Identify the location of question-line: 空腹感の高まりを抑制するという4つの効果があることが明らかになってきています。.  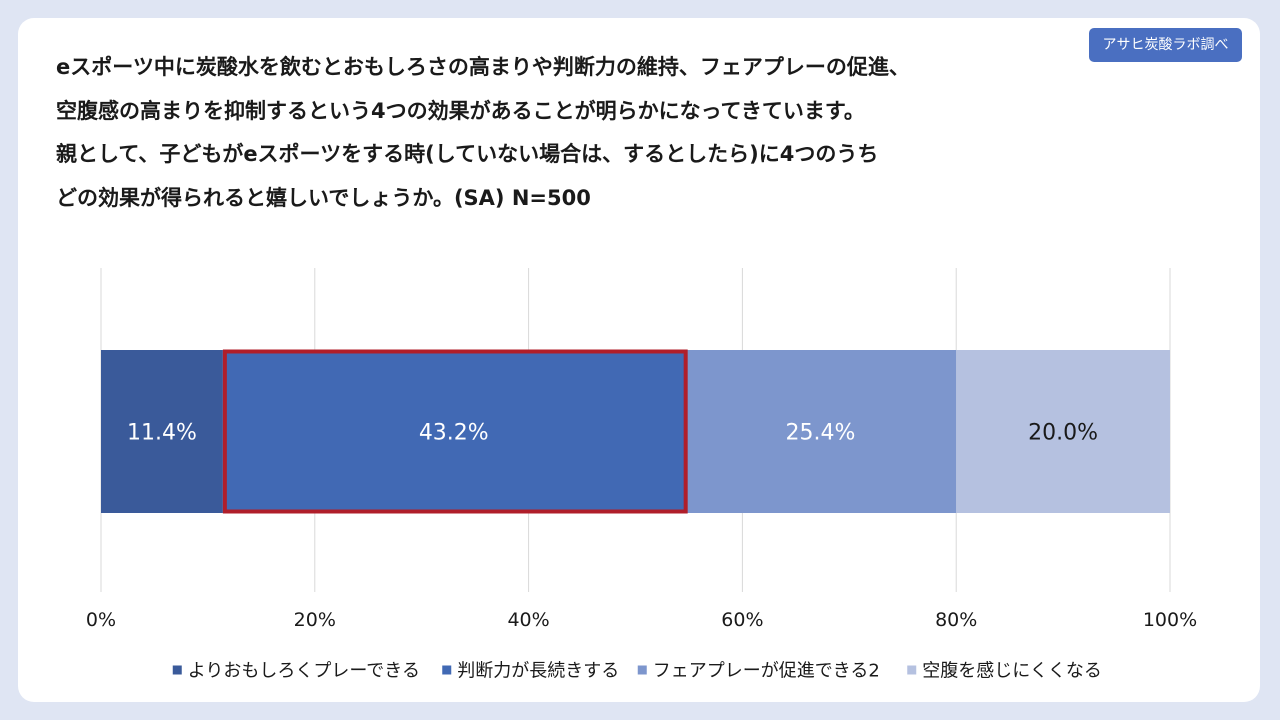
(460, 110).